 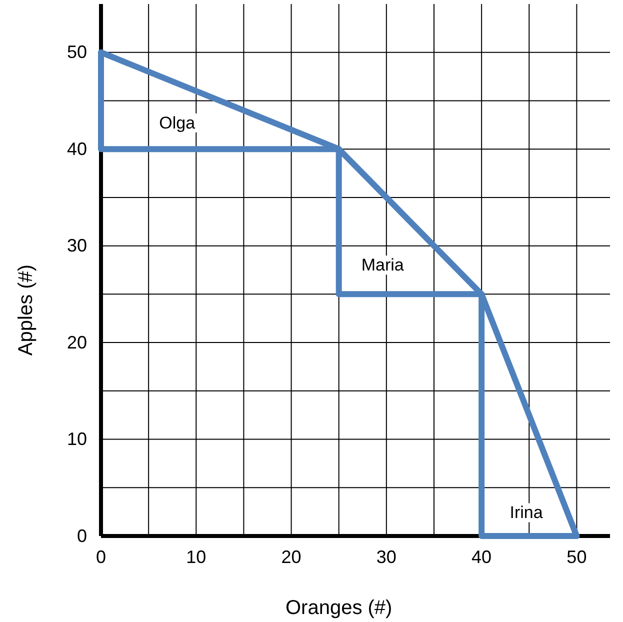 What do you see at coordinates (101, 556) in the screenshot?
I see `x-tick-label: 0` at bounding box center [101, 556].